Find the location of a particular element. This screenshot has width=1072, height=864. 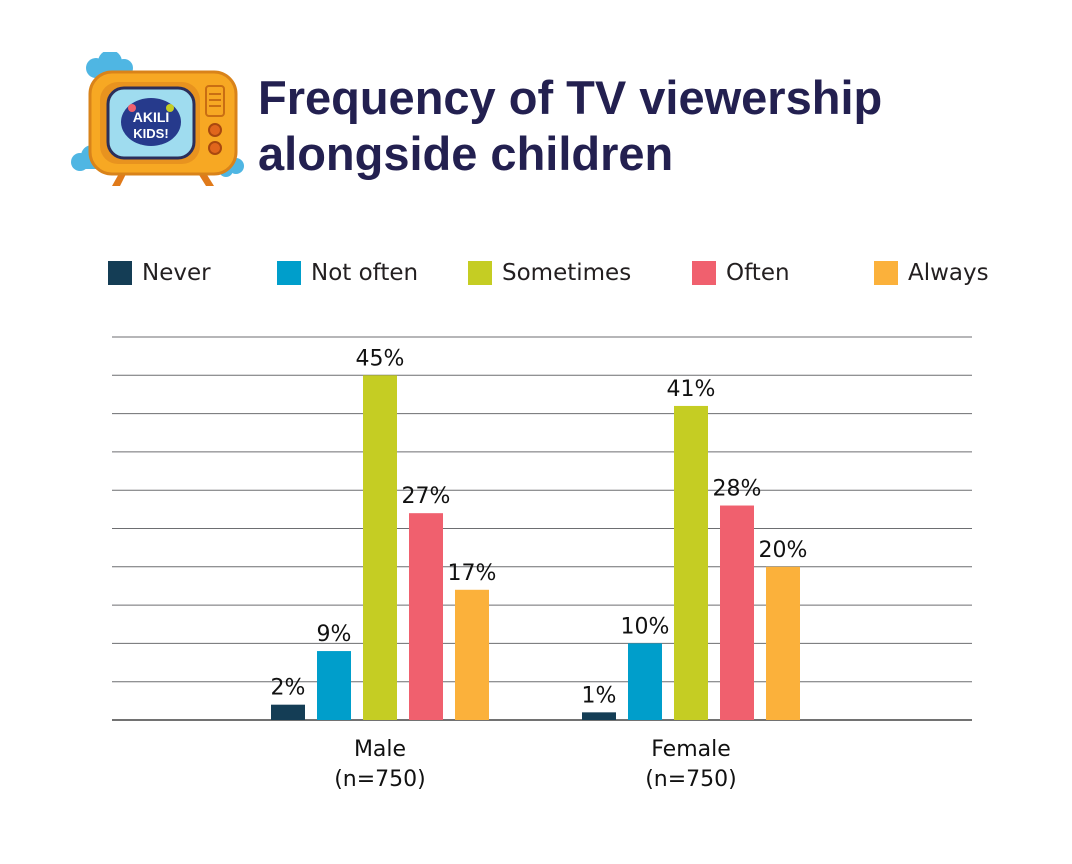

bar-female-always is located at coordinates (783, 643).